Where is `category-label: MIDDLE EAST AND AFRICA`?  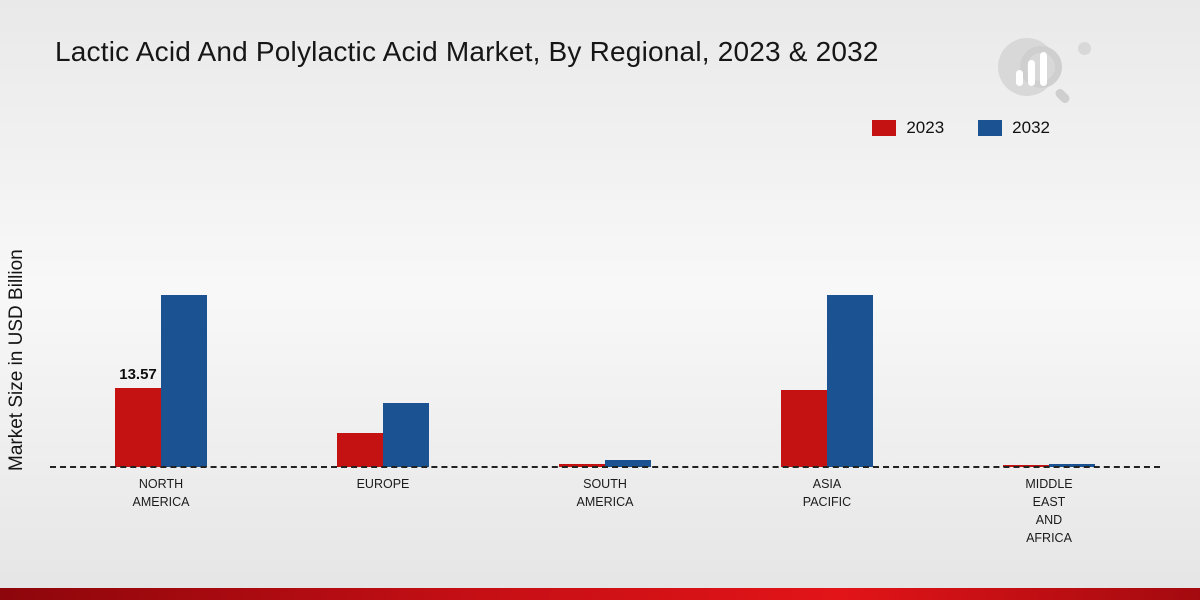 category-label: MIDDLE EAST AND AFRICA is located at coordinates (1049, 511).